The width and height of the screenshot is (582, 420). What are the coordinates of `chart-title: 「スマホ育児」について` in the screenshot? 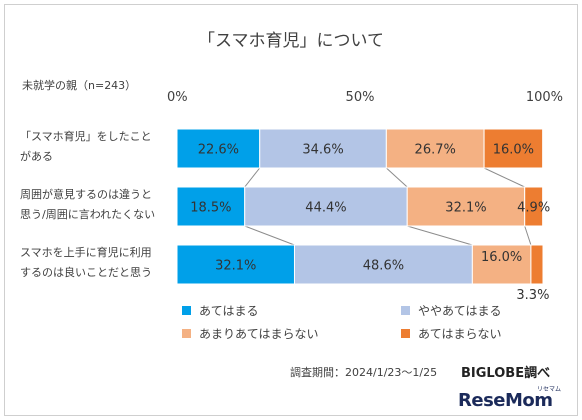 It's located at (291, 41).